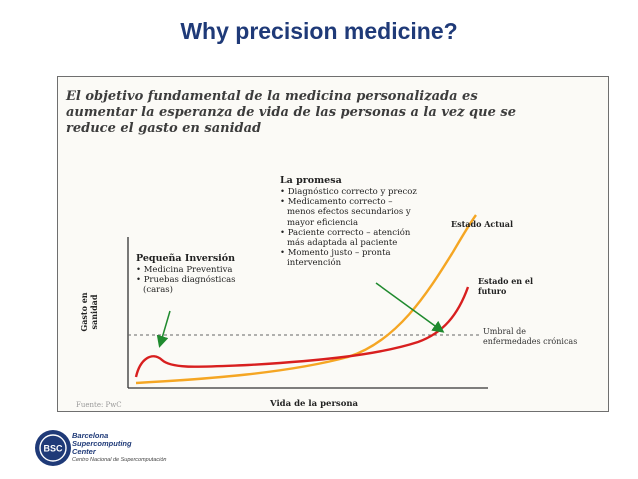 The width and height of the screenshot is (638, 479). What do you see at coordinates (186, 280) in the screenshot?
I see `investment-item: • Pruebas diagnósticas` at bounding box center [186, 280].